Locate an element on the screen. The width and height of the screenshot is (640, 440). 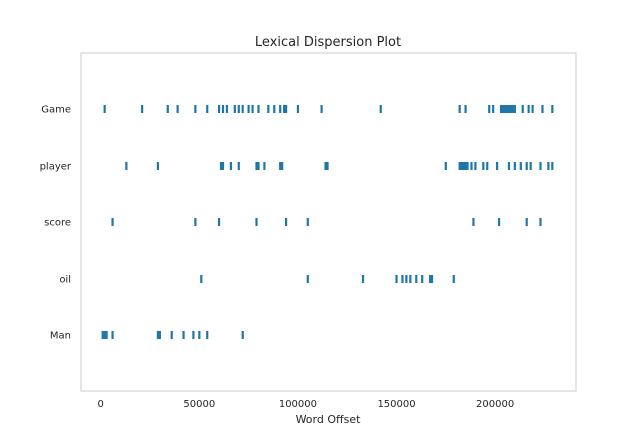
x-tick-label: 200000 is located at coordinates (495, 404).